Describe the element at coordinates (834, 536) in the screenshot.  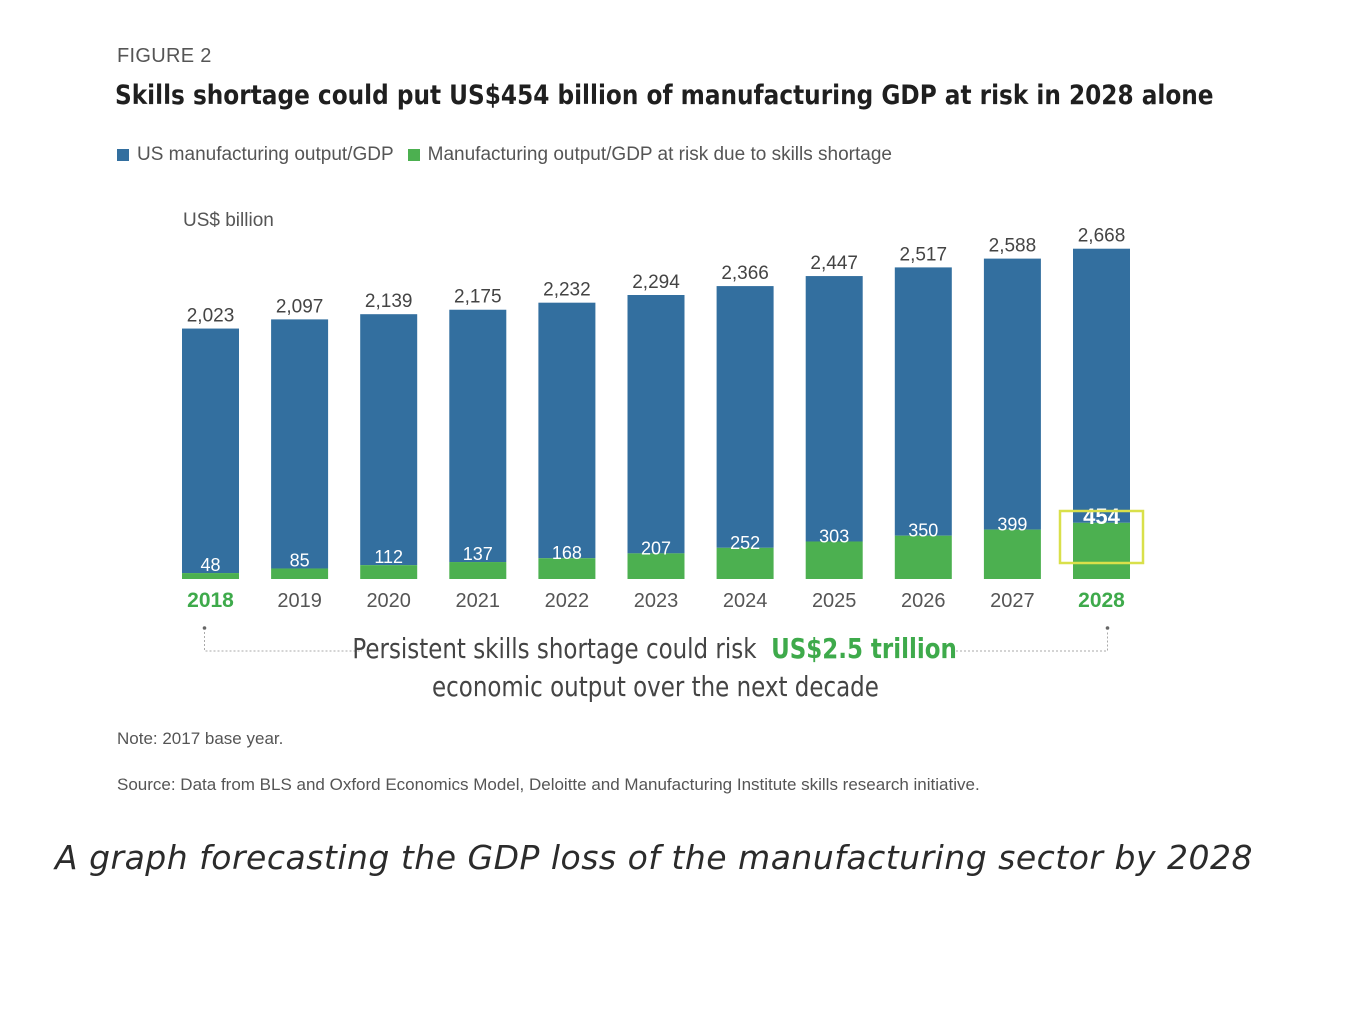
I see `data-label-at-risk-2025: 303` at that location.